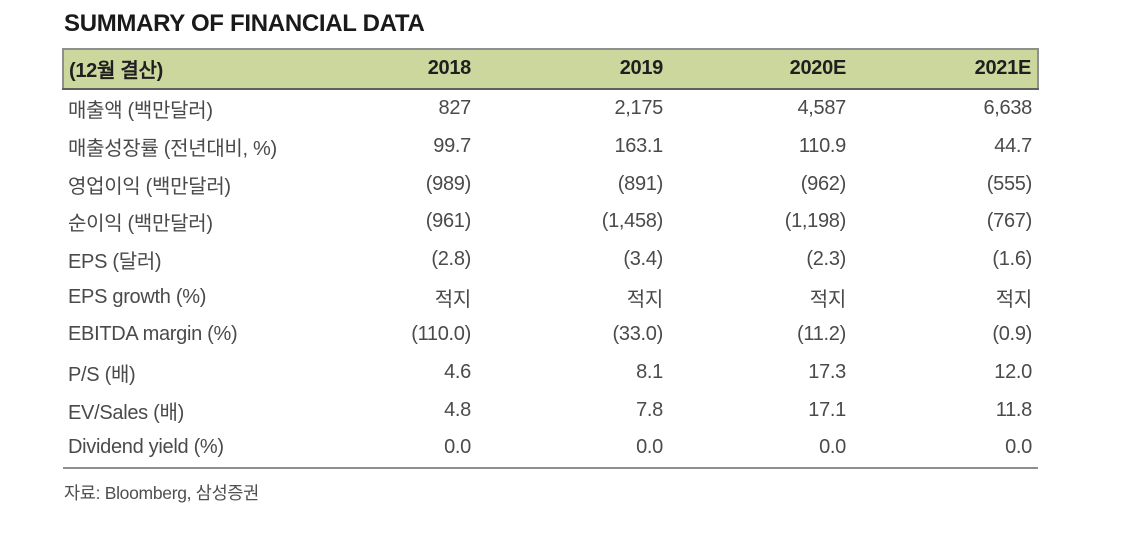 Image resolution: width=1125 pixels, height=545 pixels. What do you see at coordinates (1009, 221) in the screenshot?
I see `cell-value: (767)` at bounding box center [1009, 221].